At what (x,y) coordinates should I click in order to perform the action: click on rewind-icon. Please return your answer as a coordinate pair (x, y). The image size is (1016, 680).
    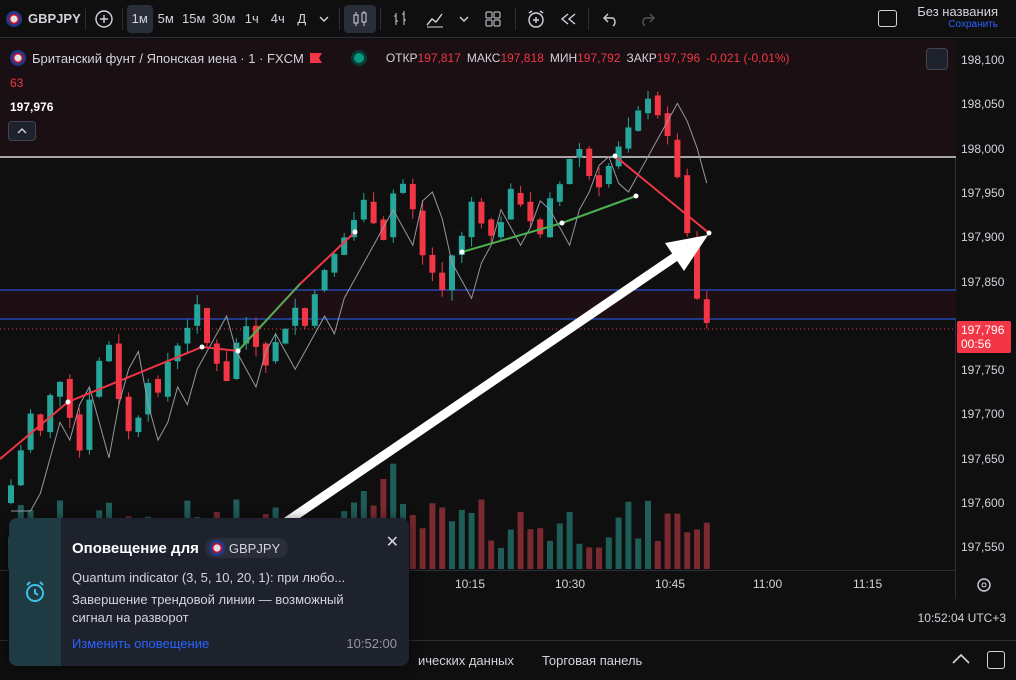
    Looking at the image, I should click on (568, 18).